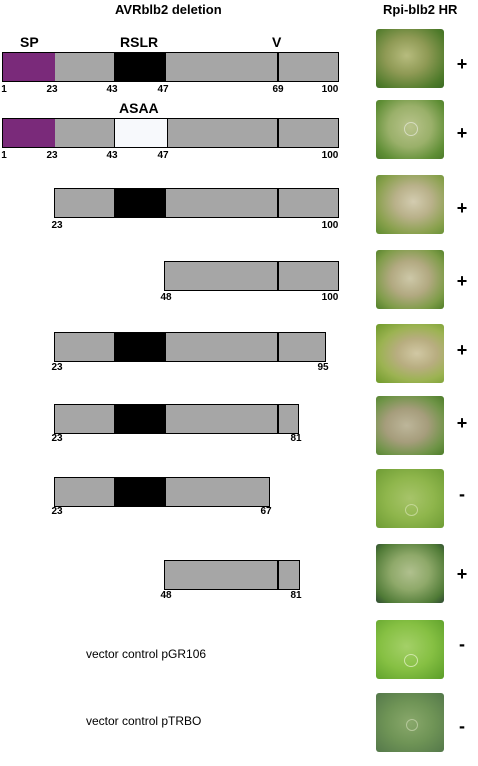  I want to click on asaa-label: ASAA, so click(139, 108).